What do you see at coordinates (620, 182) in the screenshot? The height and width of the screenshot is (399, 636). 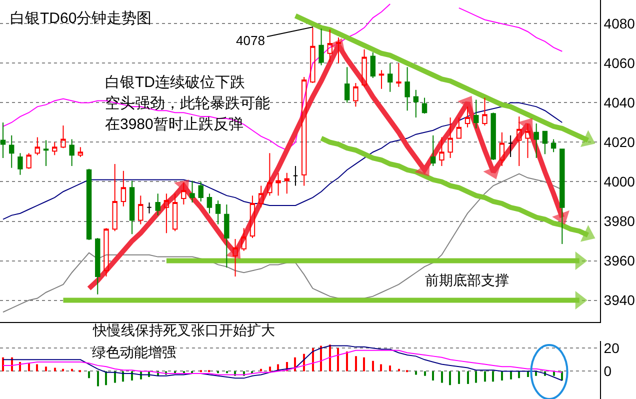 I see `y-tick-label: 4000` at bounding box center [620, 182].